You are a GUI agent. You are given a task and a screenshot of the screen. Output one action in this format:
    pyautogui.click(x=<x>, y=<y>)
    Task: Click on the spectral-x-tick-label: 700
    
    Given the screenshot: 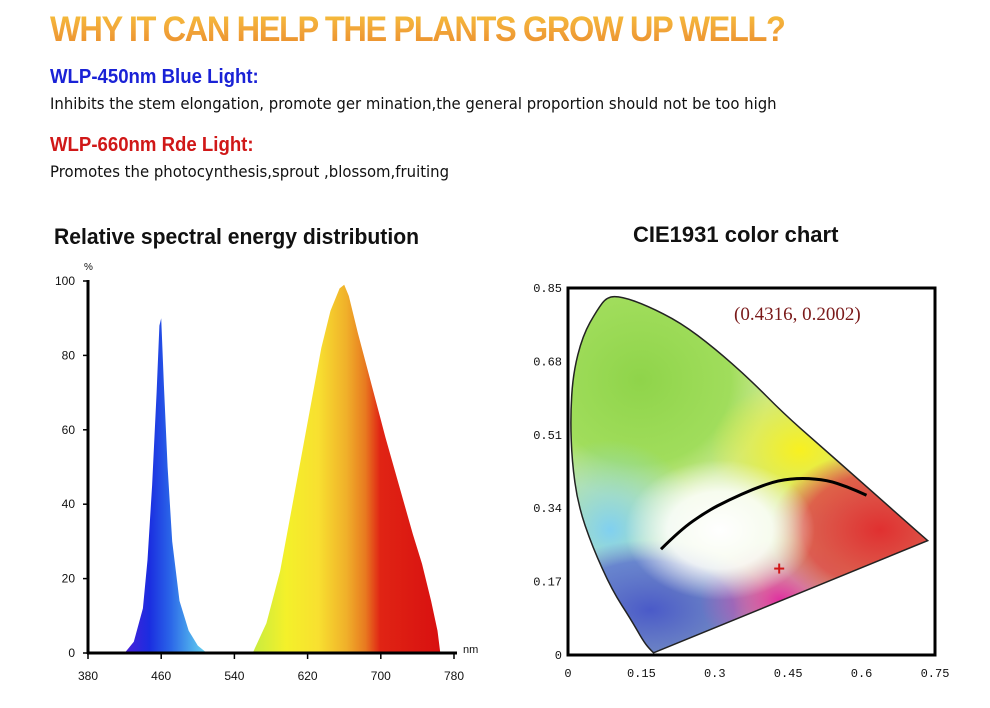 What is the action you would take?
    pyautogui.click(x=381, y=676)
    